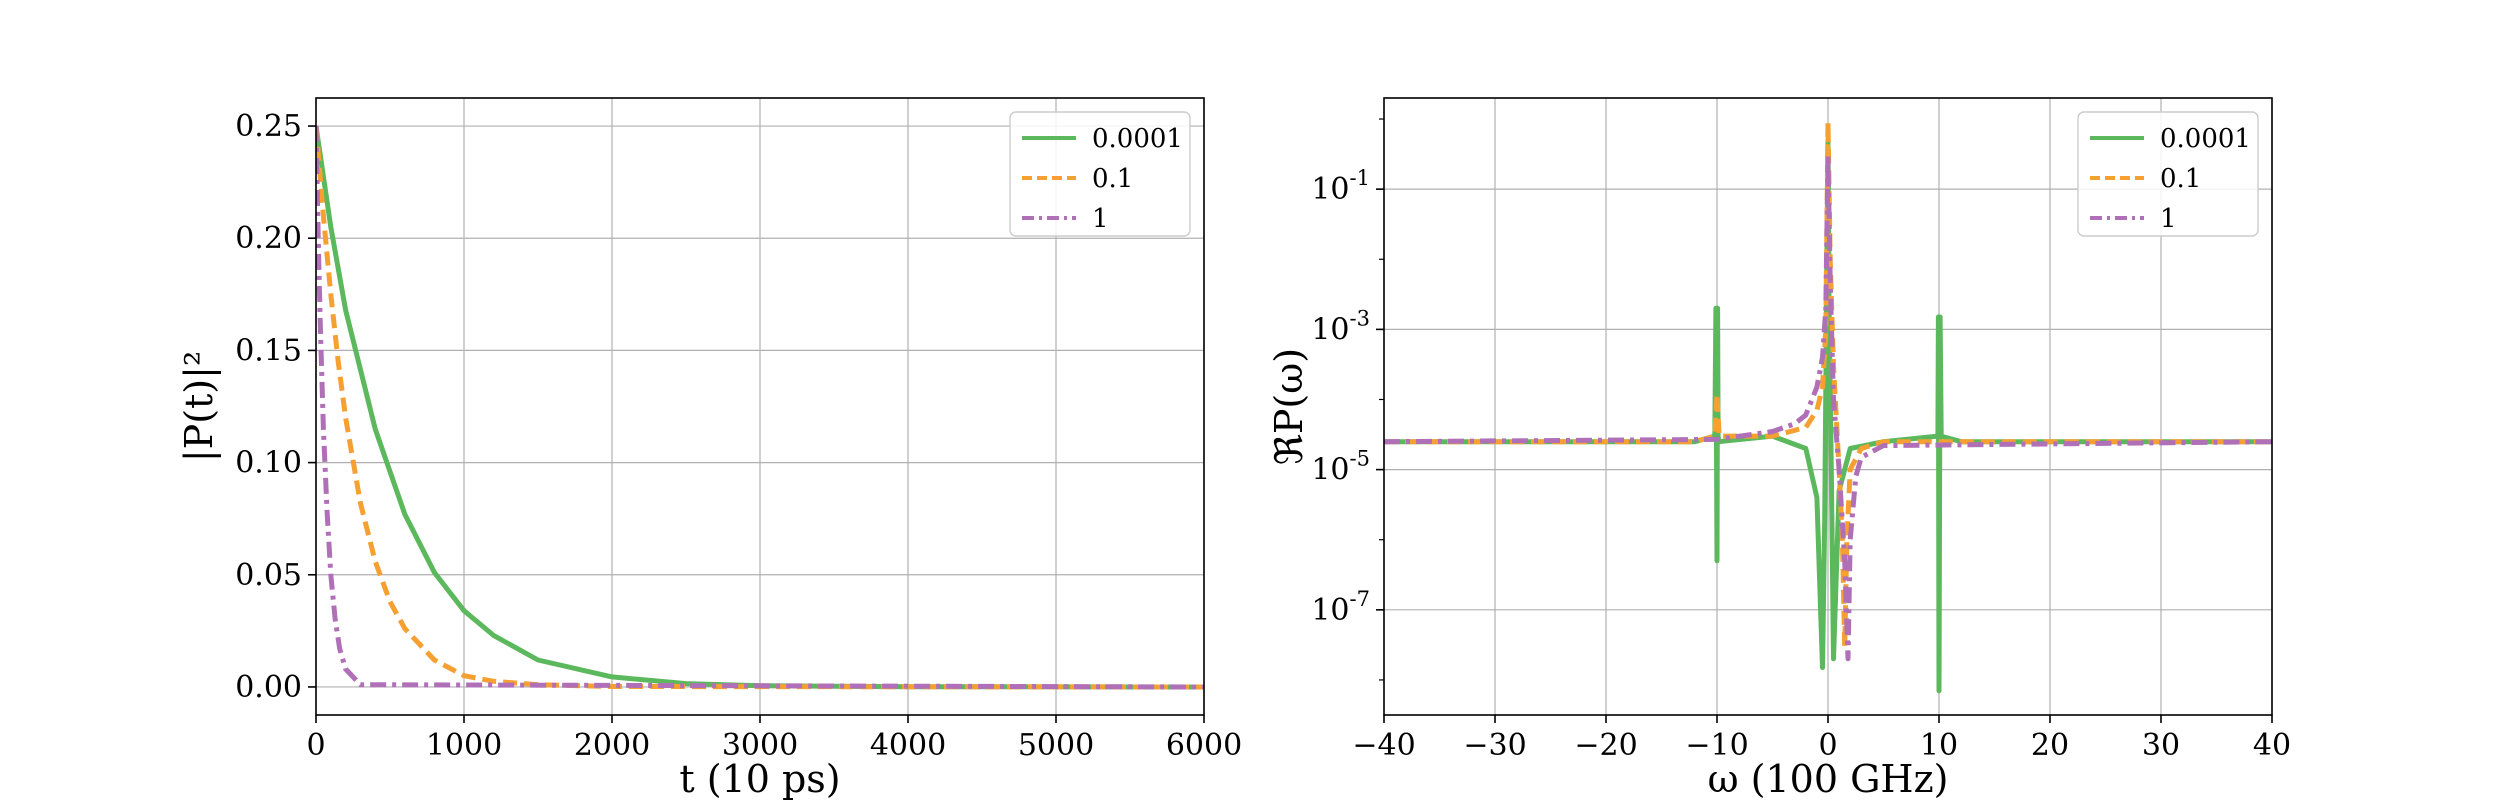 The height and width of the screenshot is (800, 2500). I want to click on x-tick-label: 1000, so click(464, 745).